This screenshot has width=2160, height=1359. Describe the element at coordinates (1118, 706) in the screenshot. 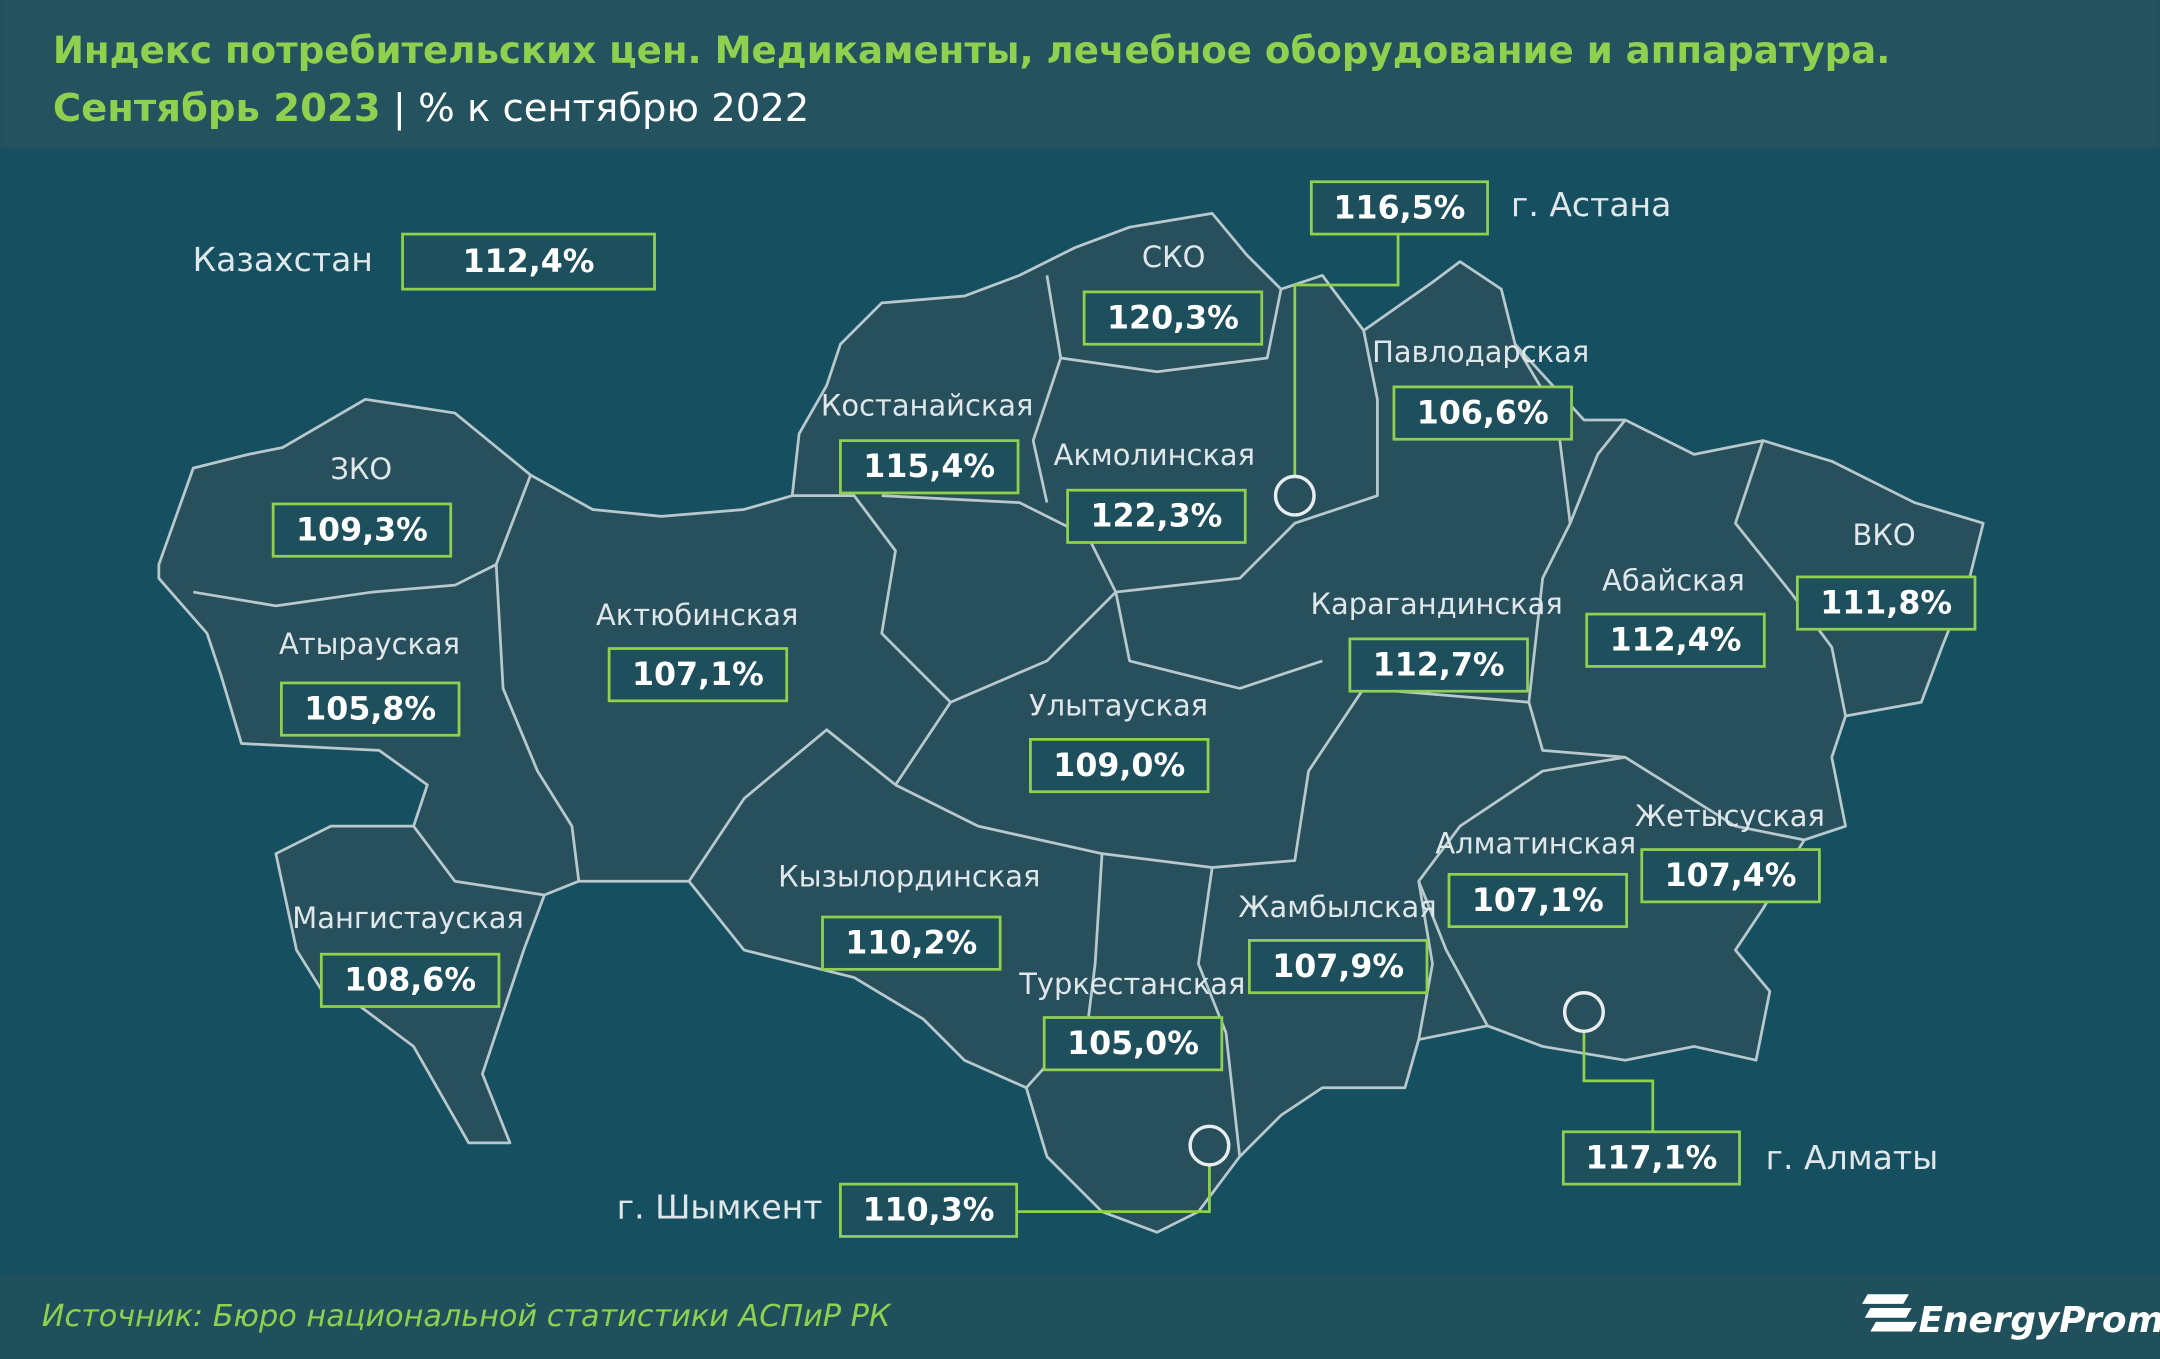

I see `region-name: Улытауская` at that location.